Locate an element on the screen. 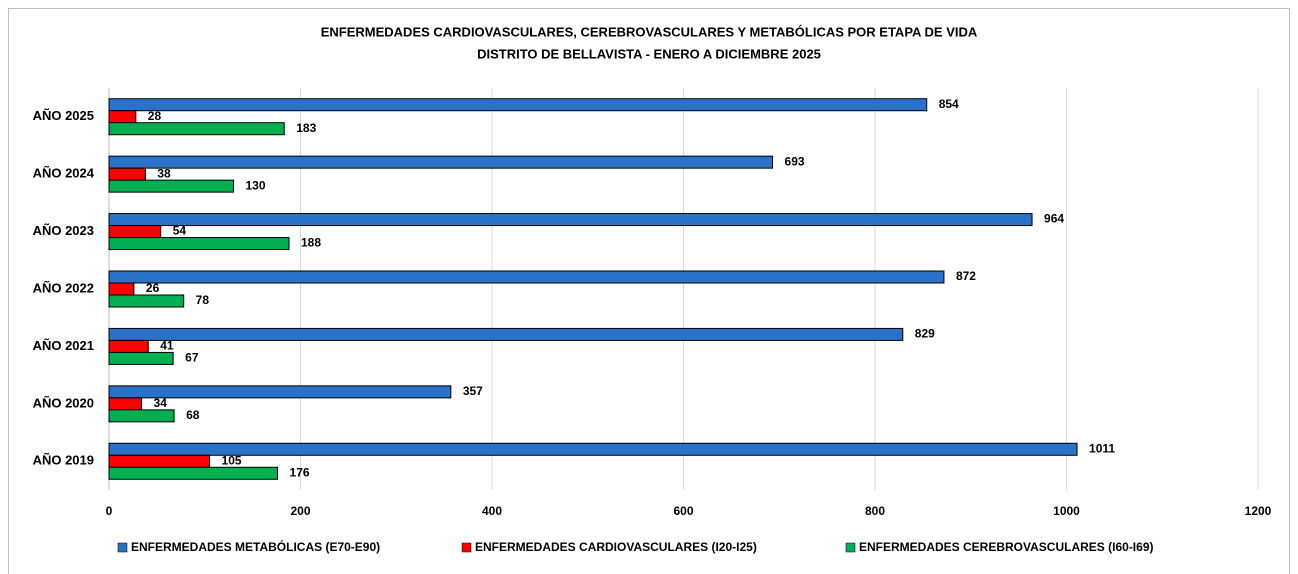 The image size is (1298, 574). data-label: 872 is located at coordinates (966, 276).